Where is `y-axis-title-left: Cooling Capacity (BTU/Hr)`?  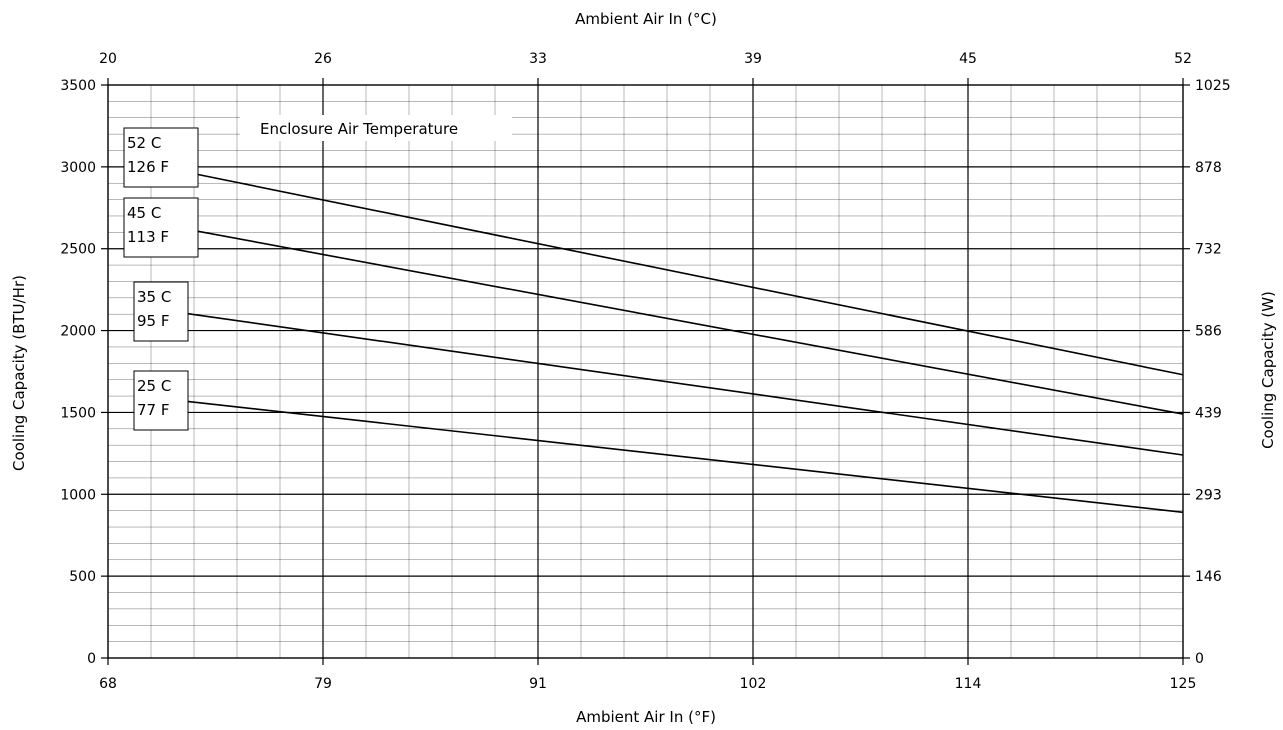
y-axis-title-left: Cooling Capacity (BTU/Hr) is located at coordinates (19, 373).